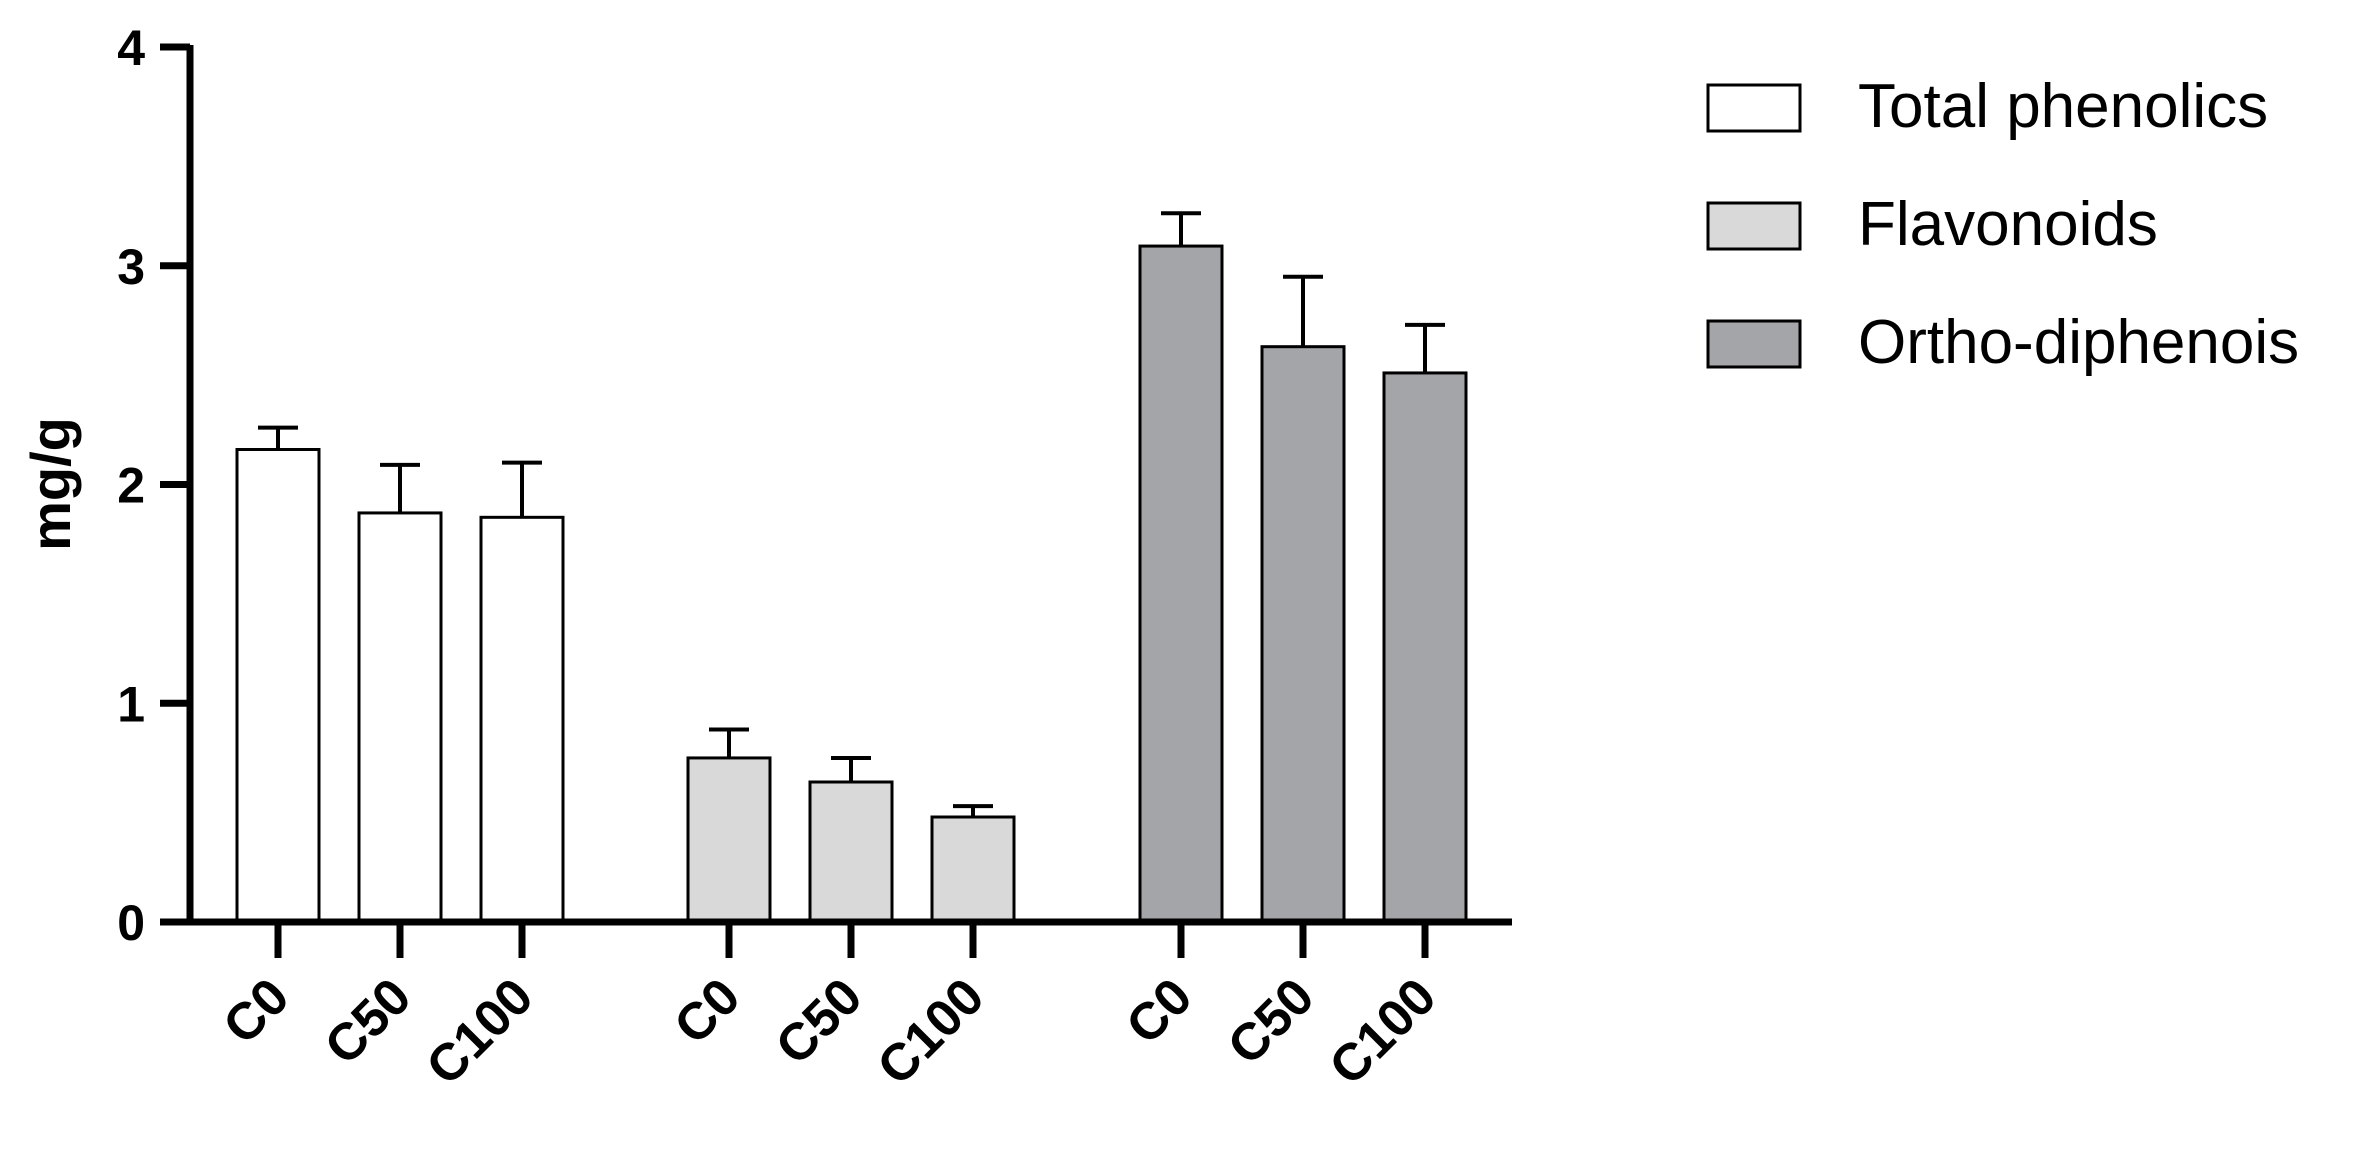  Describe the element at coordinates (2008, 224) in the screenshot. I see `legend-label: Flavonoids` at that location.